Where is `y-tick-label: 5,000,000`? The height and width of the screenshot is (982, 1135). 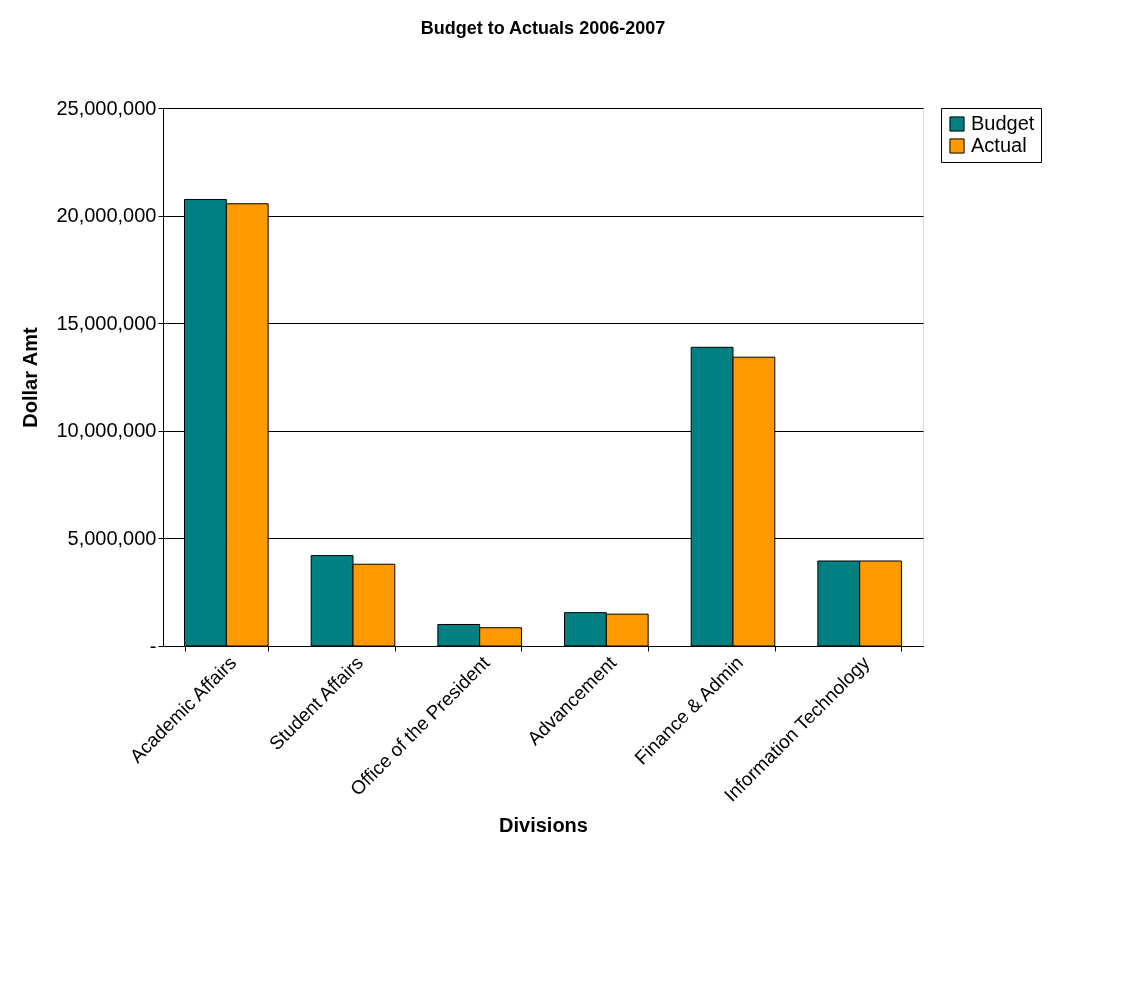 y-tick-label: 5,000,000 is located at coordinates (112, 537).